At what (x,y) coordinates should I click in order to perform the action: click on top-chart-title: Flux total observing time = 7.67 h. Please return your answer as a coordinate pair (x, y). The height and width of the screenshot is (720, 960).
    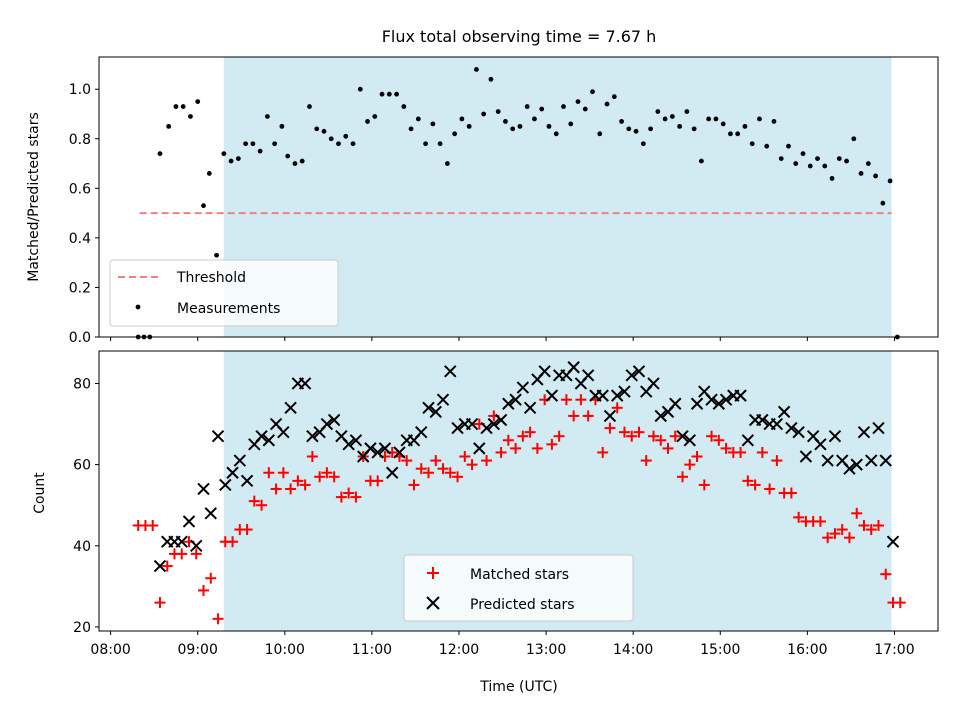
    Looking at the image, I should click on (519, 36).